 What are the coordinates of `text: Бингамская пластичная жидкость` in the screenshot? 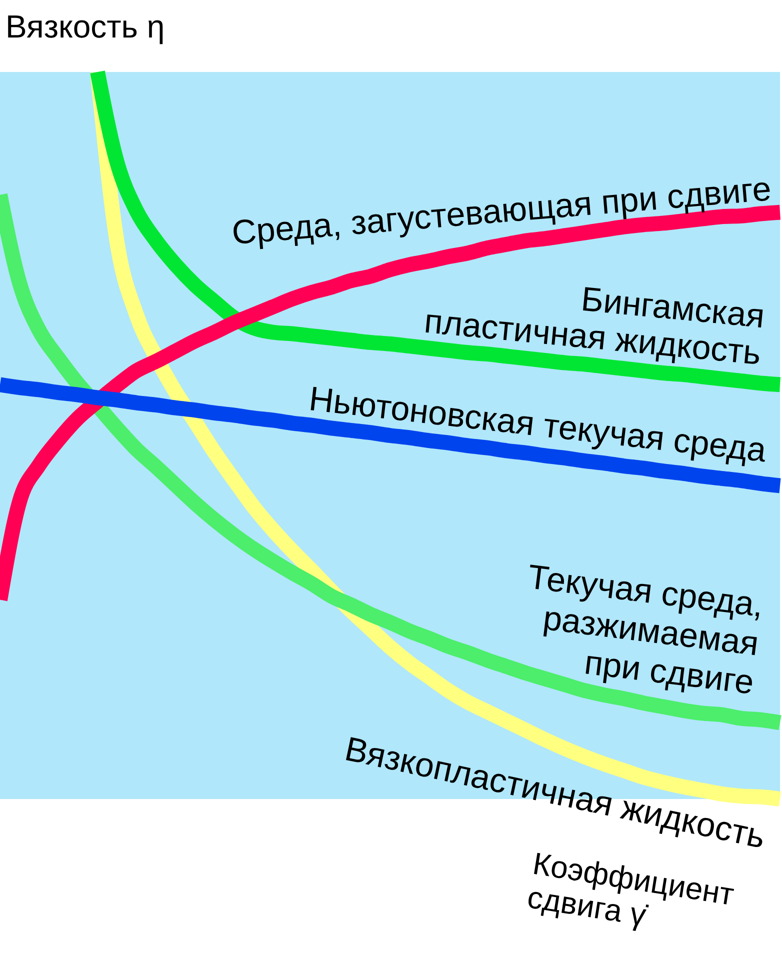 It's located at (594, 326).